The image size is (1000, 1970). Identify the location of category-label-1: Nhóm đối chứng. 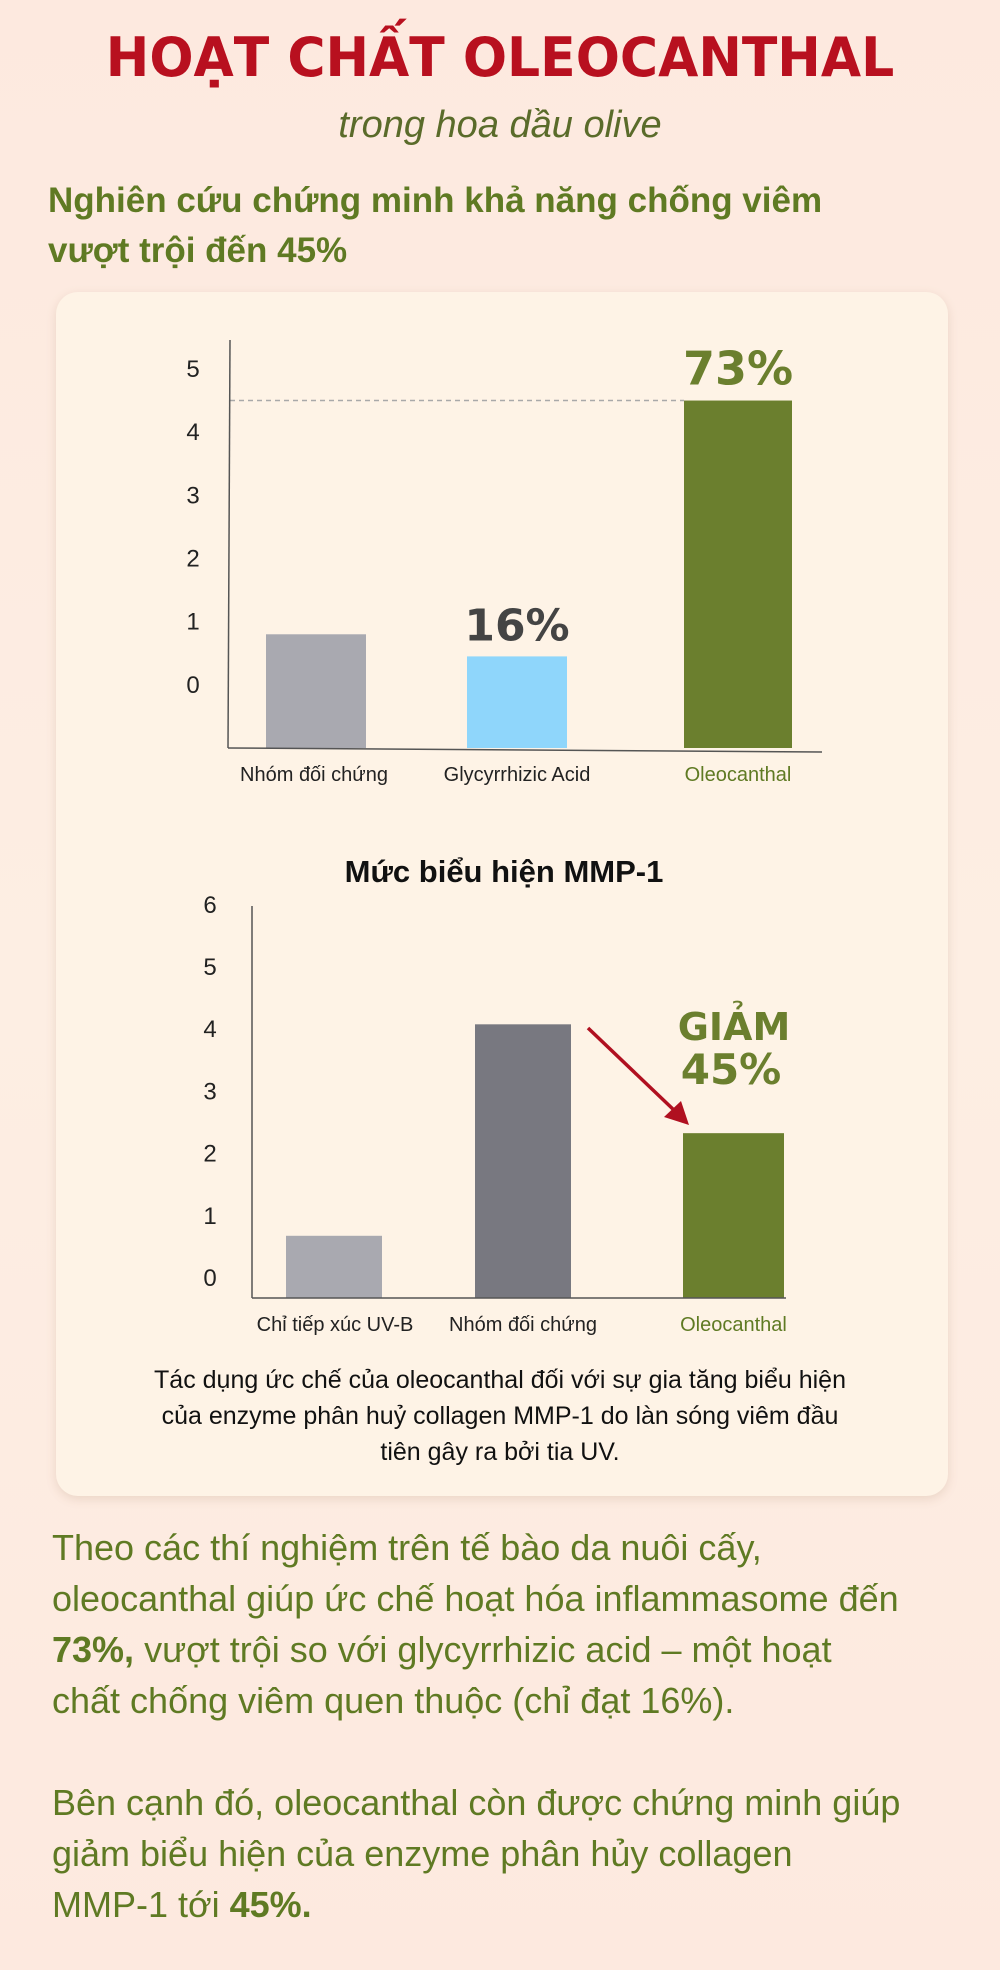
(314, 775).